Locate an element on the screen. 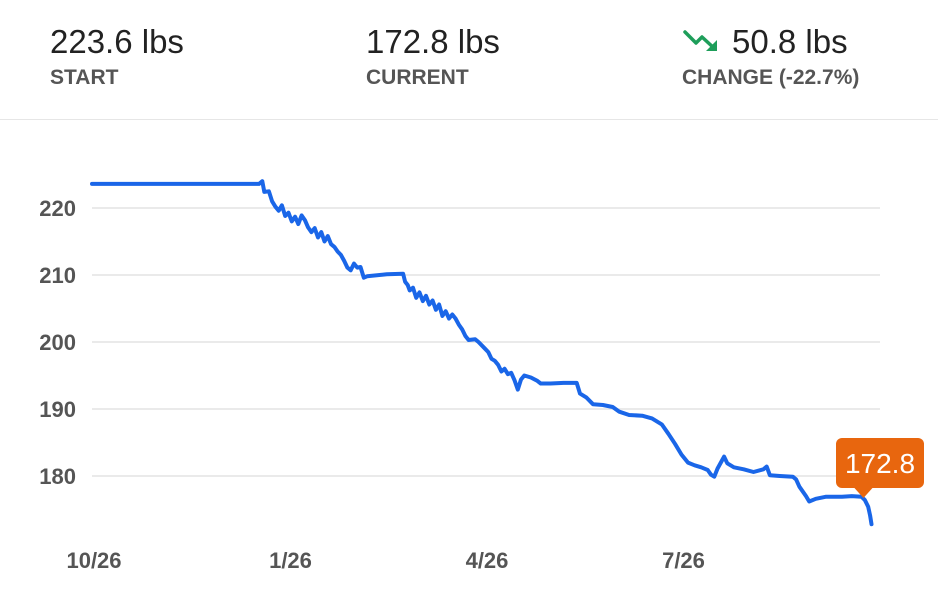  change-weight-label: CHANGE (-22.7%) is located at coordinates (771, 77).